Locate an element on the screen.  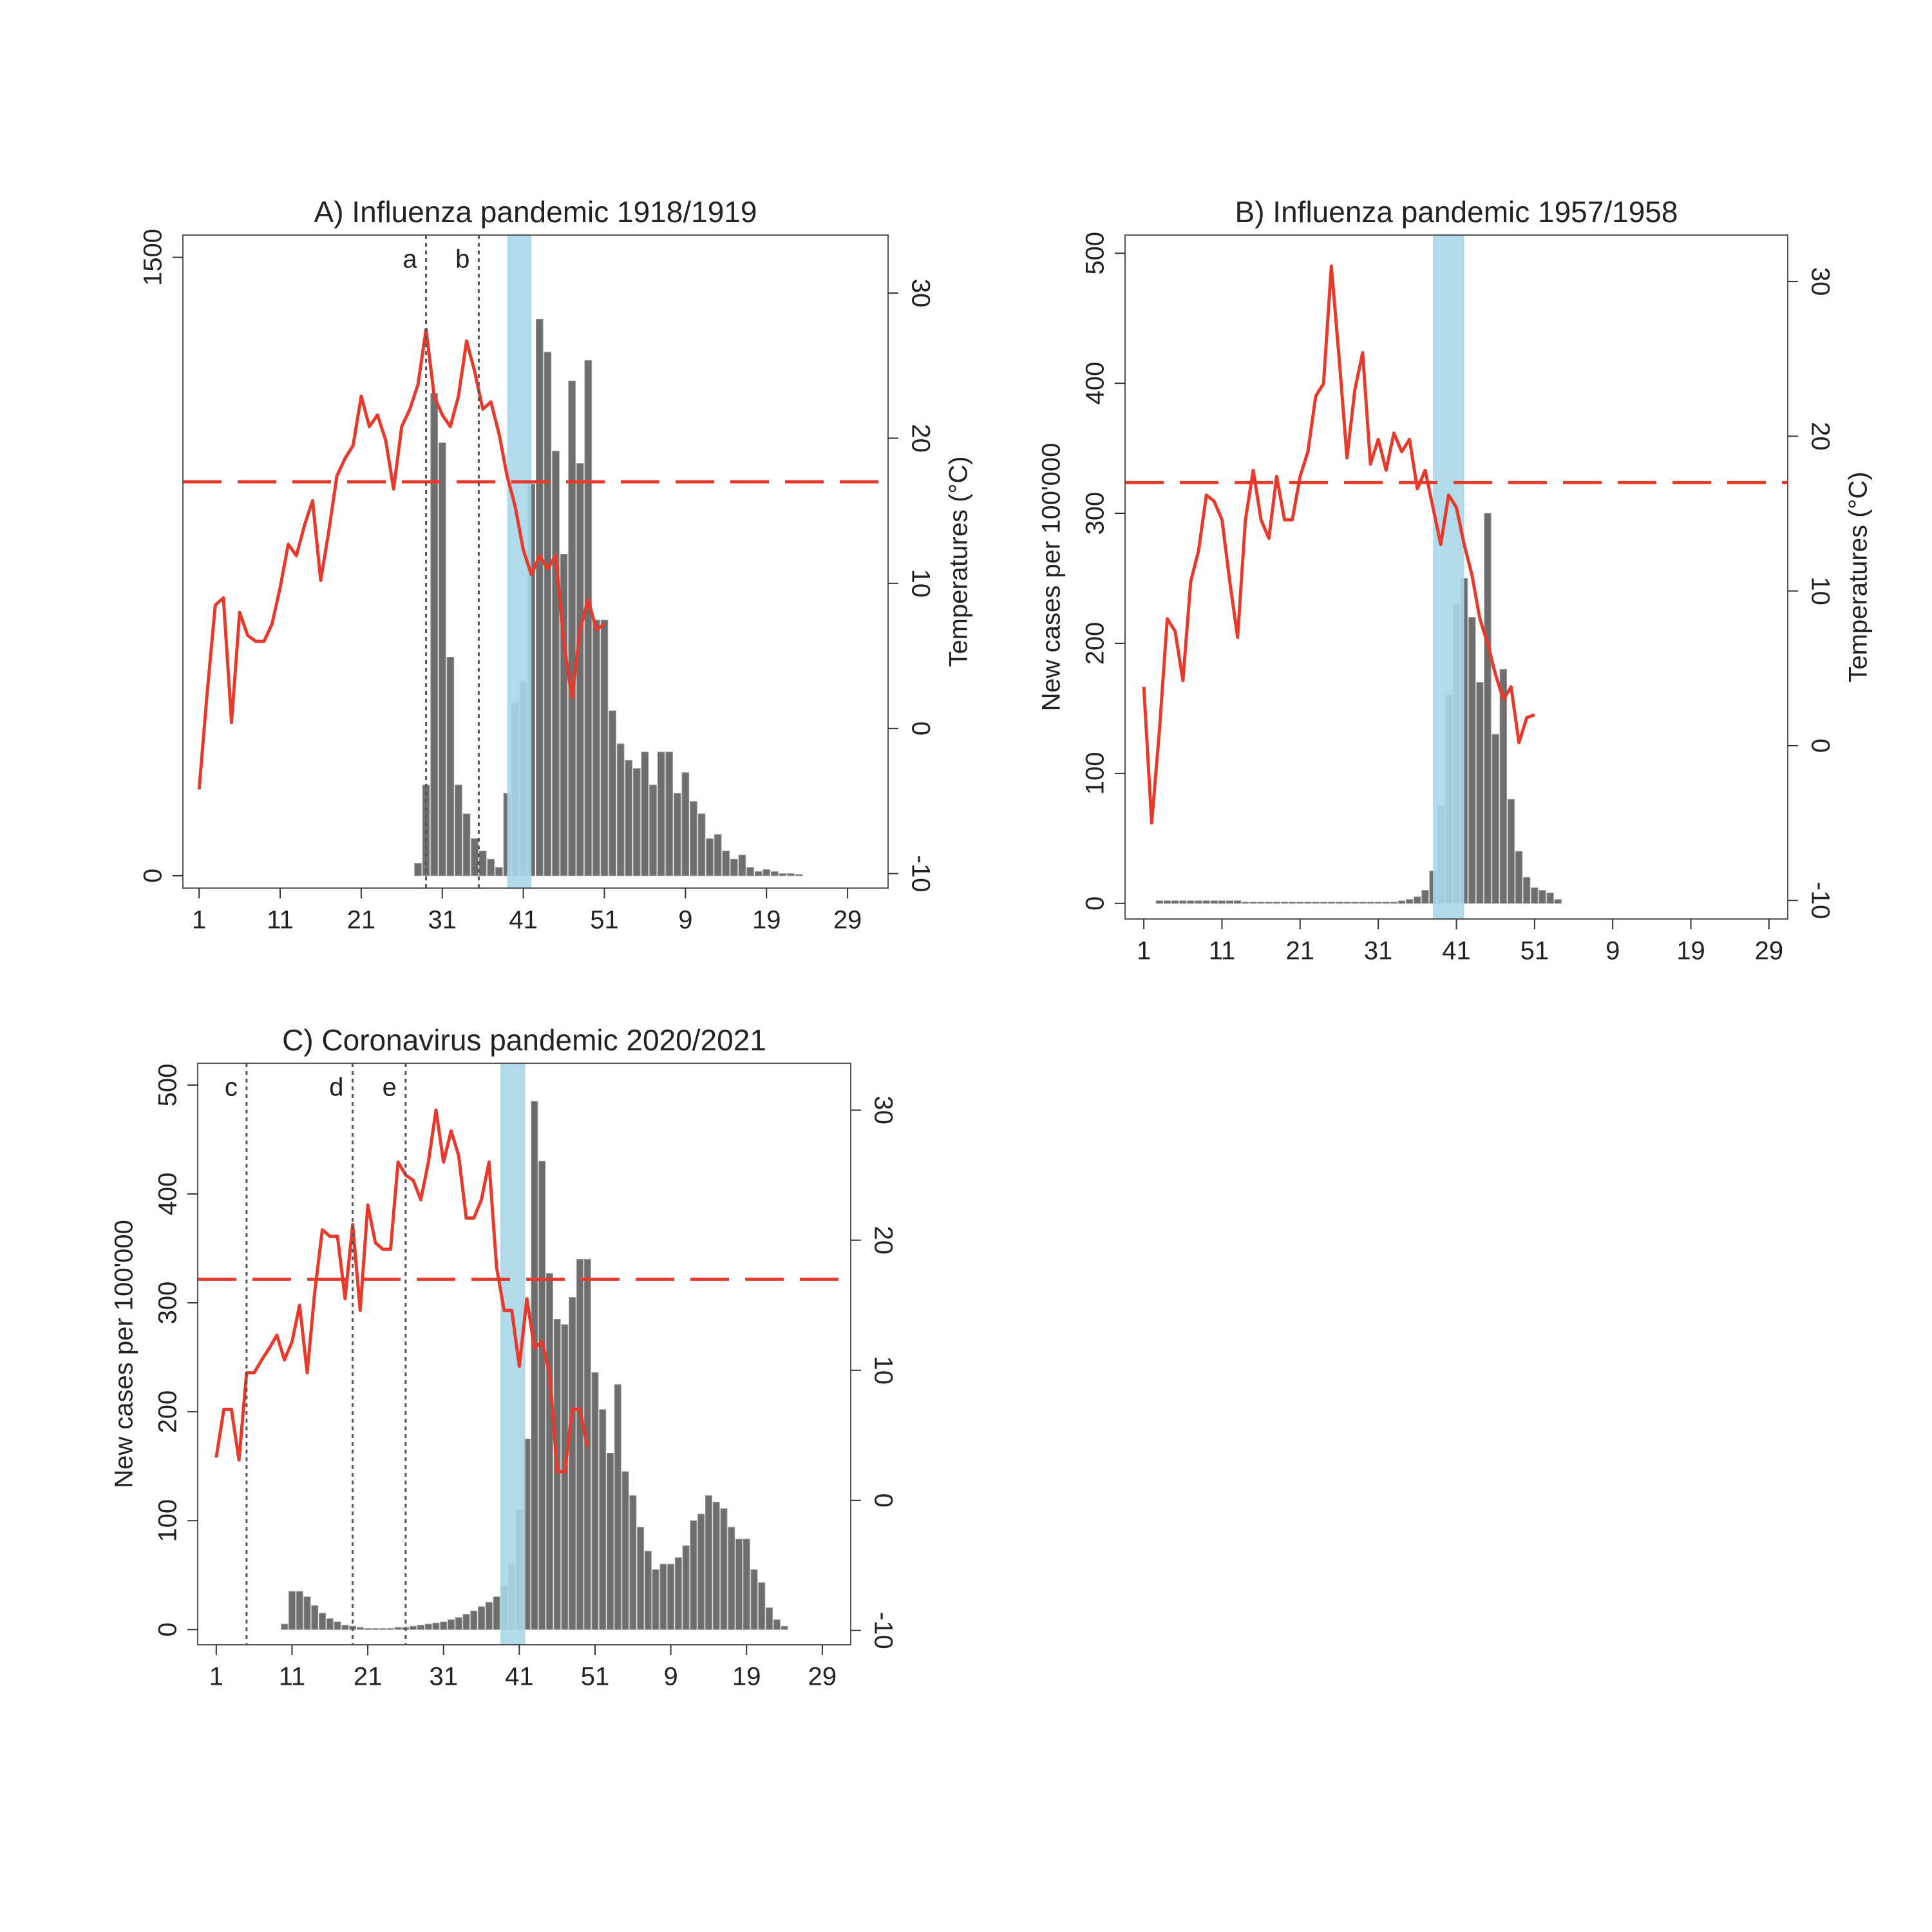
chart-title: A) Influenza pandemic 1918/1919 is located at coordinates (535, 212).